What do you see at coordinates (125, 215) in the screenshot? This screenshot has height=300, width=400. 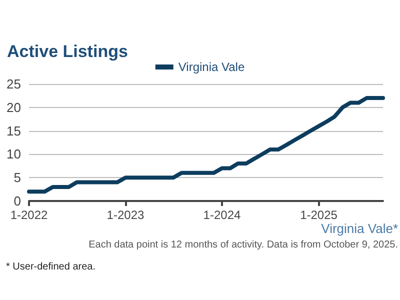 I see `x-tick-label: 1-2023` at bounding box center [125, 215].